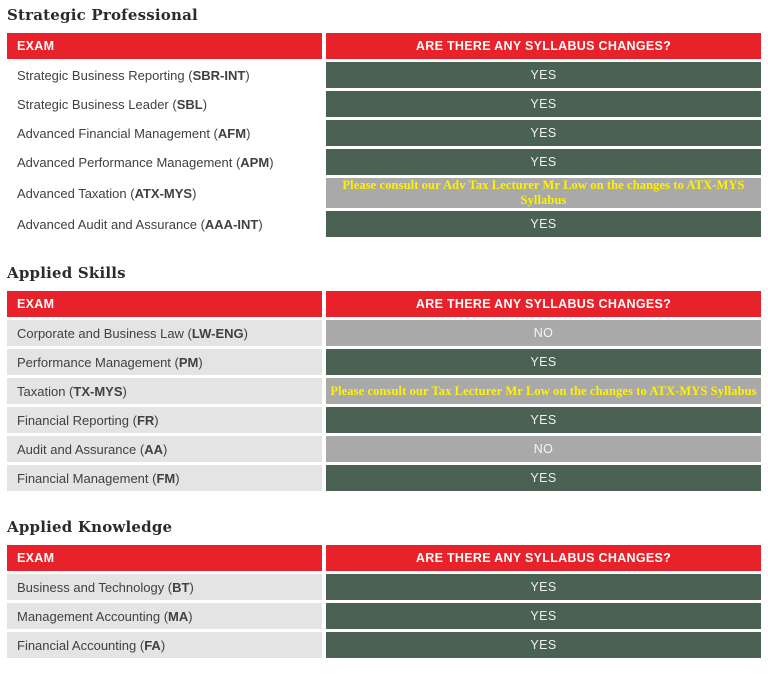 The width and height of the screenshot is (768, 683). Describe the element at coordinates (112, 104) in the screenshot. I see `exam-name: Strategic Business Leader (SBL)` at that location.